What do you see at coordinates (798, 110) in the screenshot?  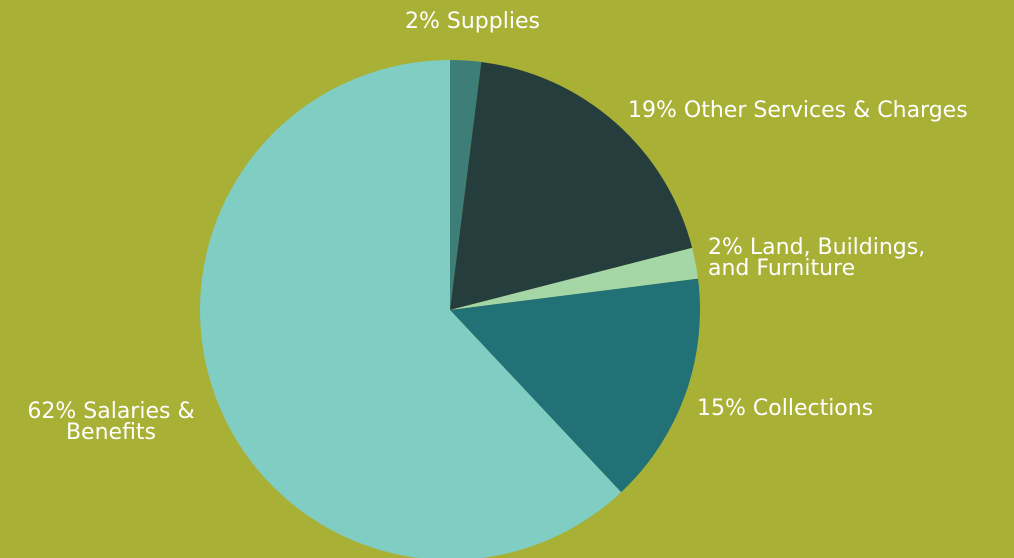 I see `slice-label-other-services: 19% Other Services & Charges` at bounding box center [798, 110].